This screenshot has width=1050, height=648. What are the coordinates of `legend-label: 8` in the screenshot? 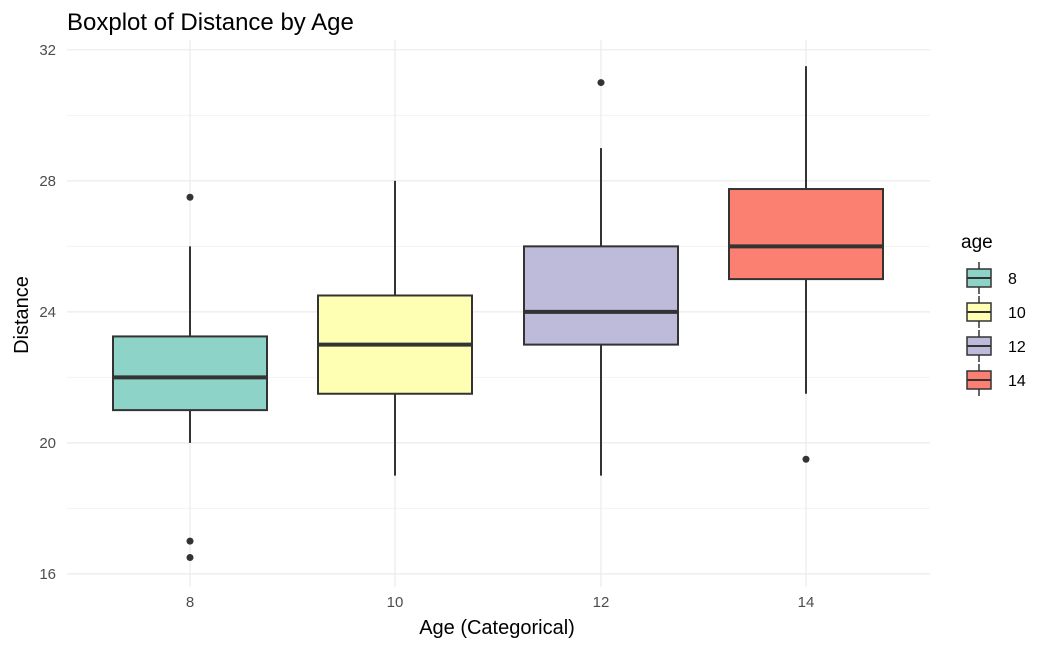 It's located at (1012, 279).